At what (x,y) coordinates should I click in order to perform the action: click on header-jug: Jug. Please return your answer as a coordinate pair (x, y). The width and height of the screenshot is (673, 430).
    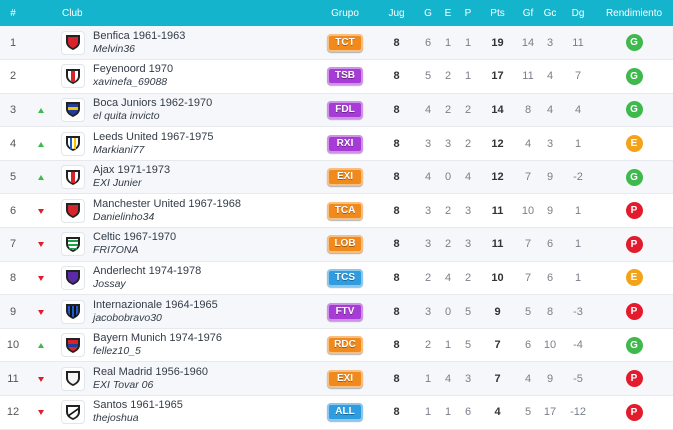
    Looking at the image, I should click on (396, 13).